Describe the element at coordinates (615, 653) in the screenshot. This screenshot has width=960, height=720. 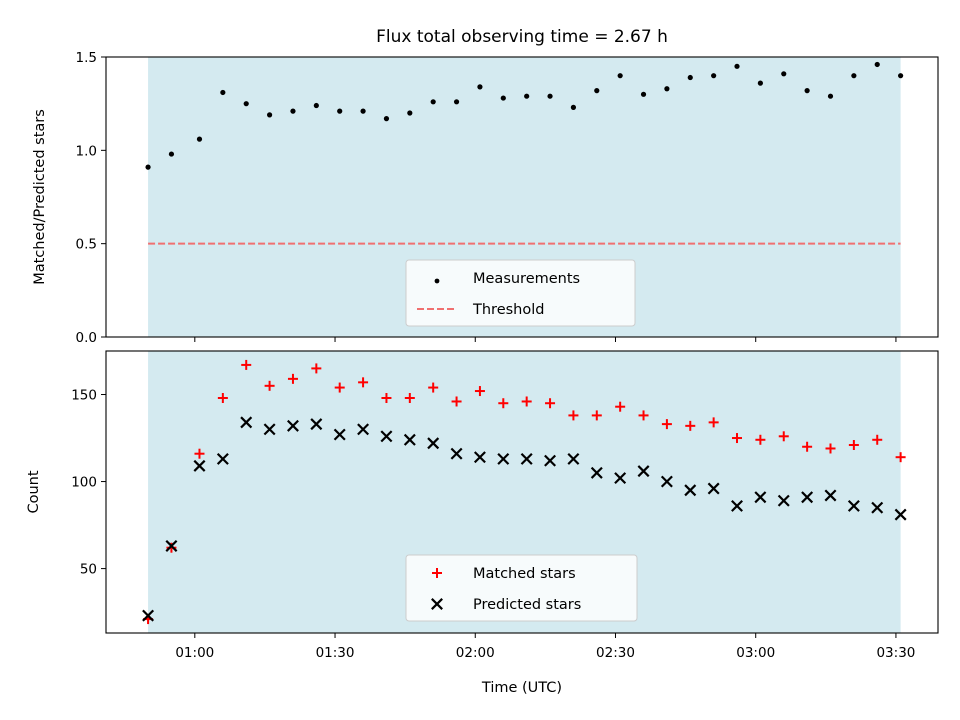
I see `x-tick-label: 02:30` at that location.